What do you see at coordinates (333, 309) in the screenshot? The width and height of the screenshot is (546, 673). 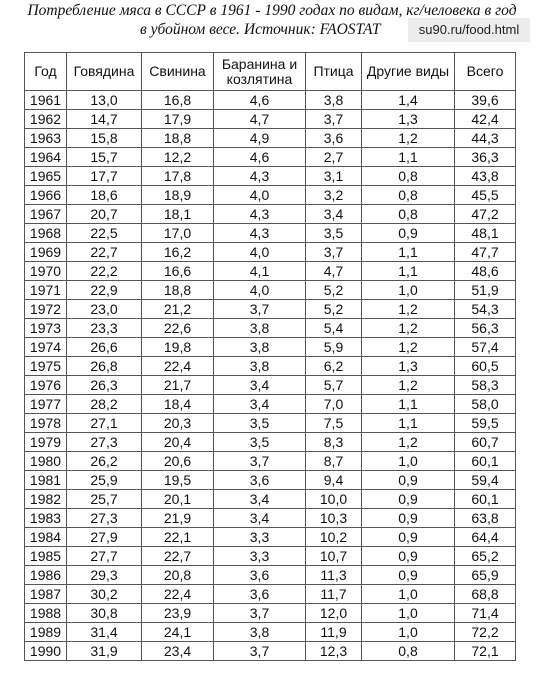 I see `table-cell: 5,2` at bounding box center [333, 309].